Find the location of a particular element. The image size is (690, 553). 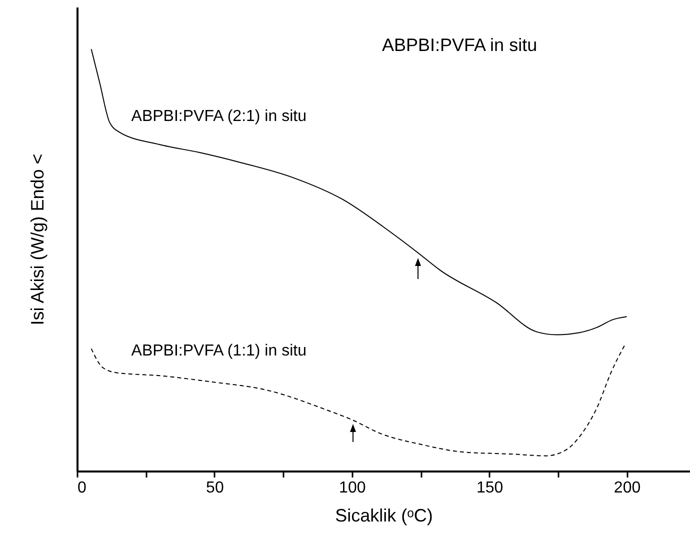

y-axis-title: Isi Akisi (W/g) Endo < is located at coordinates (38, 240).